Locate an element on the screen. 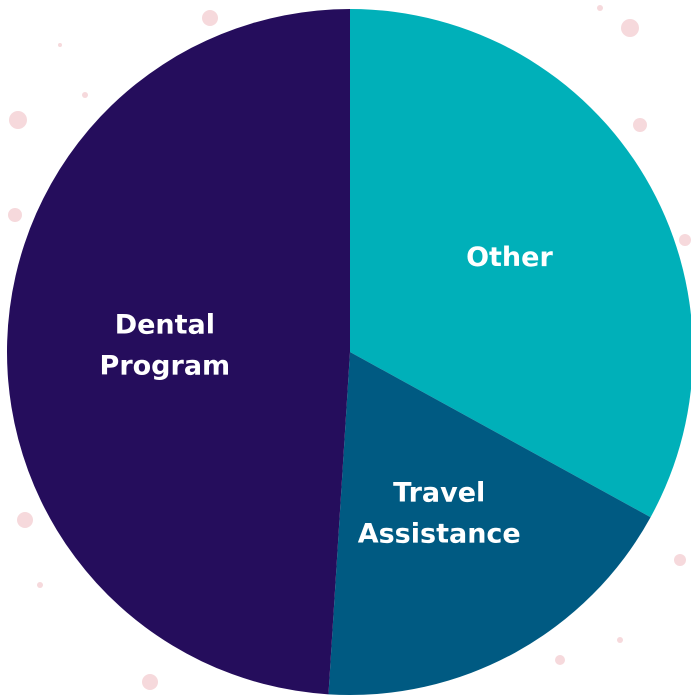 Image resolution: width=691 pixels, height=696 pixels. slice-label: Travel Assistance is located at coordinates (439, 513).